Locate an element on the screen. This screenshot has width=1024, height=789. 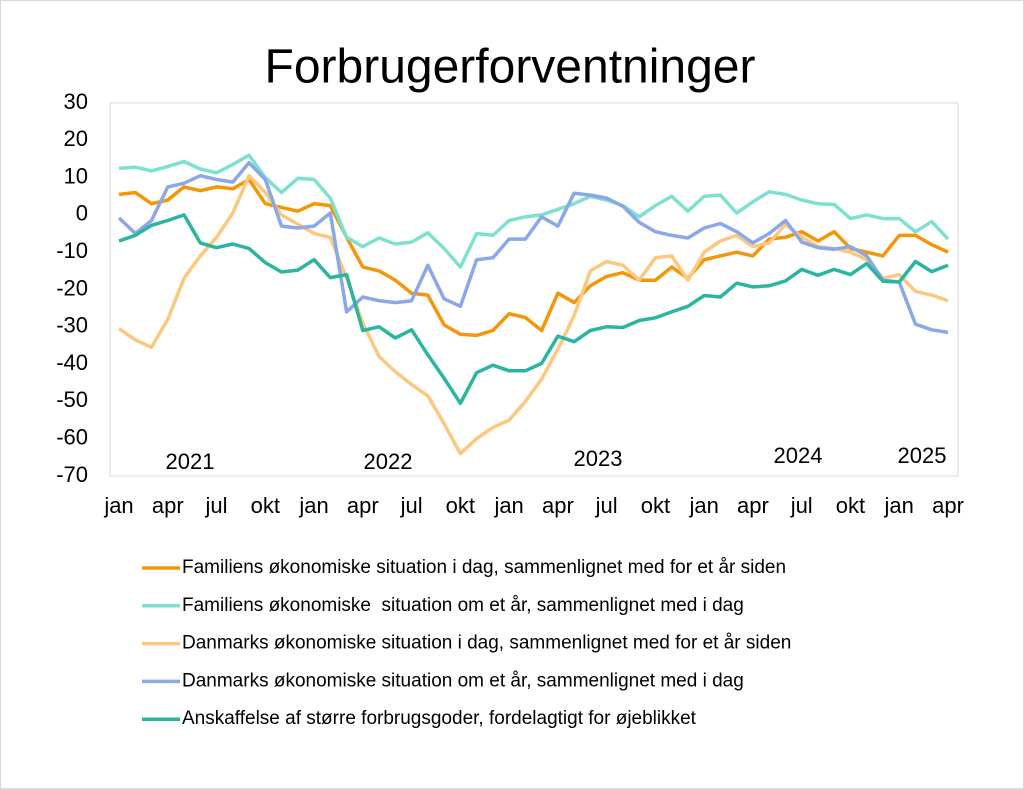
y-tick-label: 30 is located at coordinates (76, 101).